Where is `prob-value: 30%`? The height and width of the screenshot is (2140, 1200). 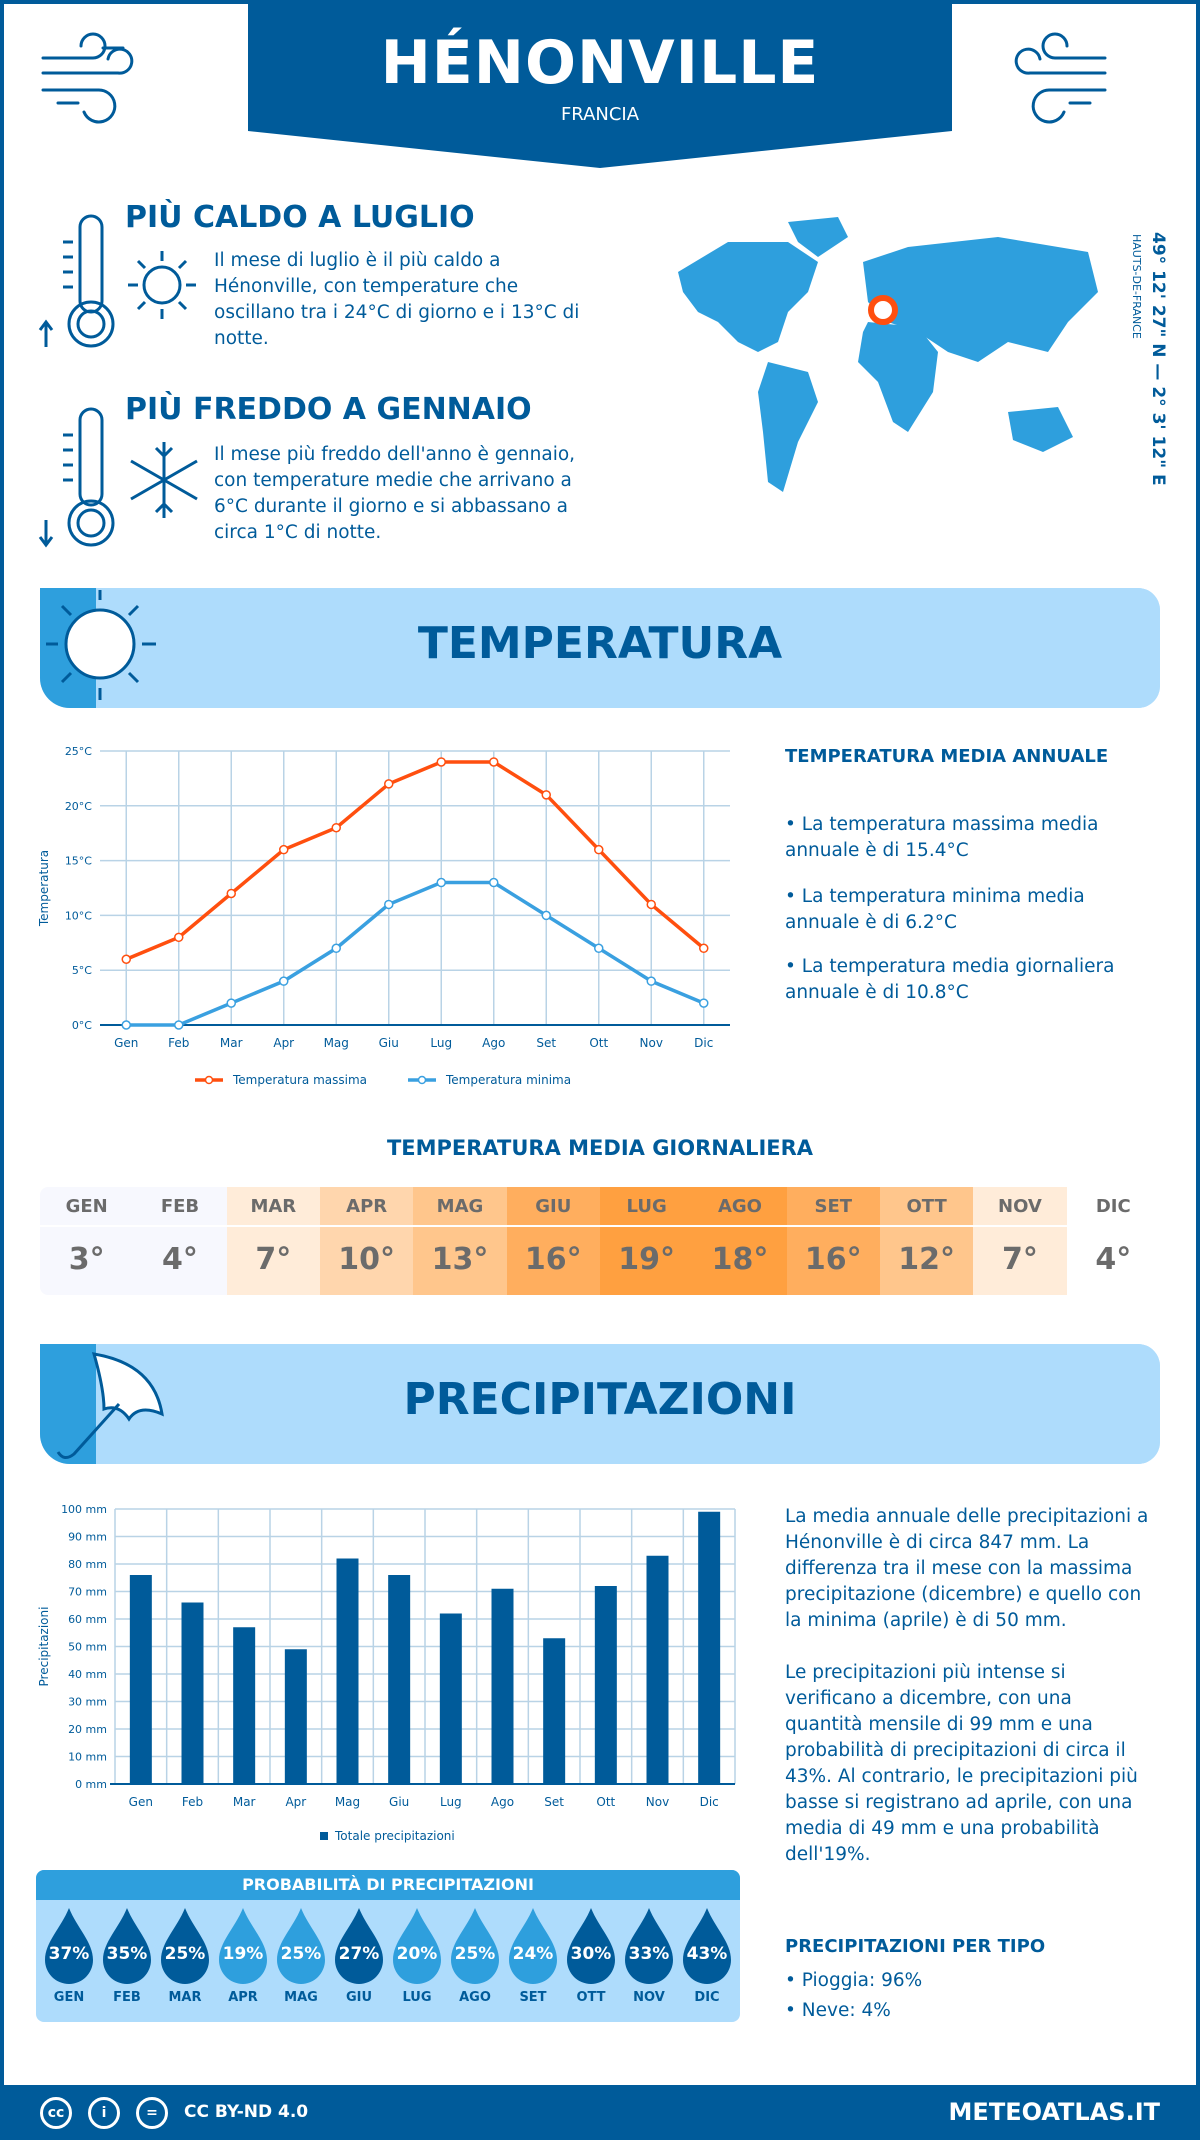 prob-value: 30% is located at coordinates (591, 1954).